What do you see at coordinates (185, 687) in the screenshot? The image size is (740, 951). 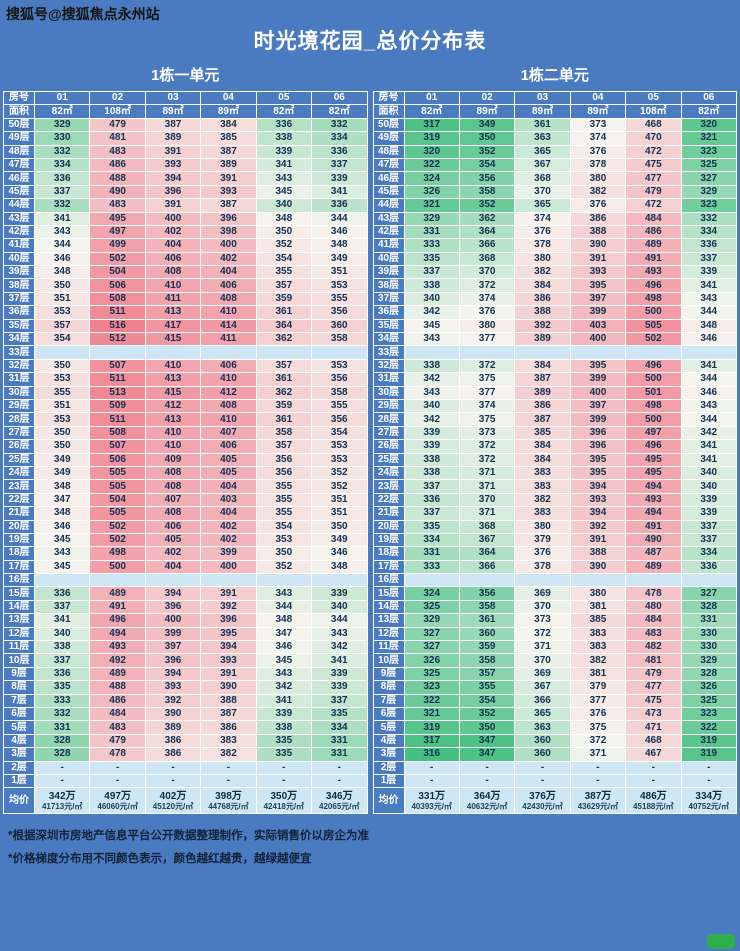 I see `floor-row: 8层 335 488 393 390 342 339` at bounding box center [185, 687].